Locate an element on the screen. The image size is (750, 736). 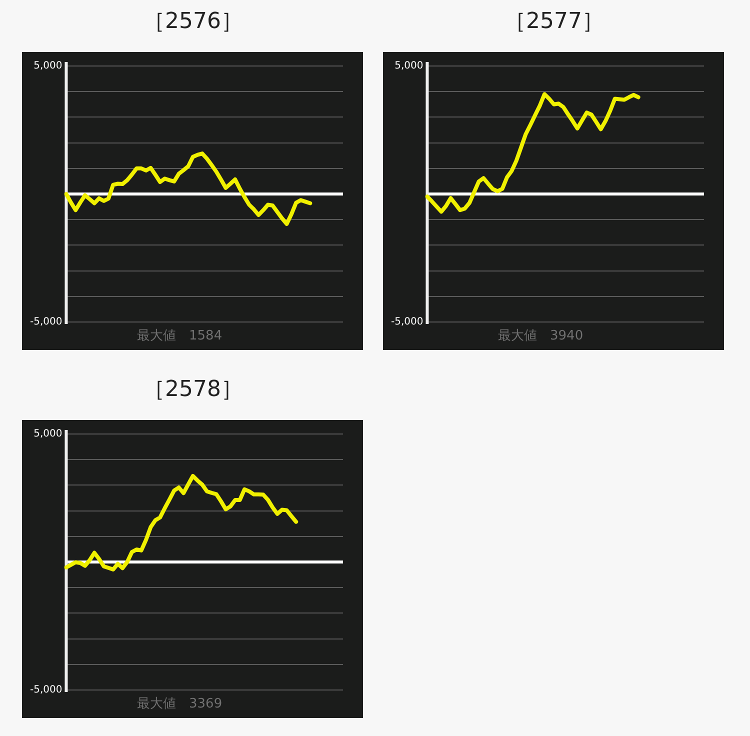
chart-title: ［2576］ is located at coordinates (193, 22).